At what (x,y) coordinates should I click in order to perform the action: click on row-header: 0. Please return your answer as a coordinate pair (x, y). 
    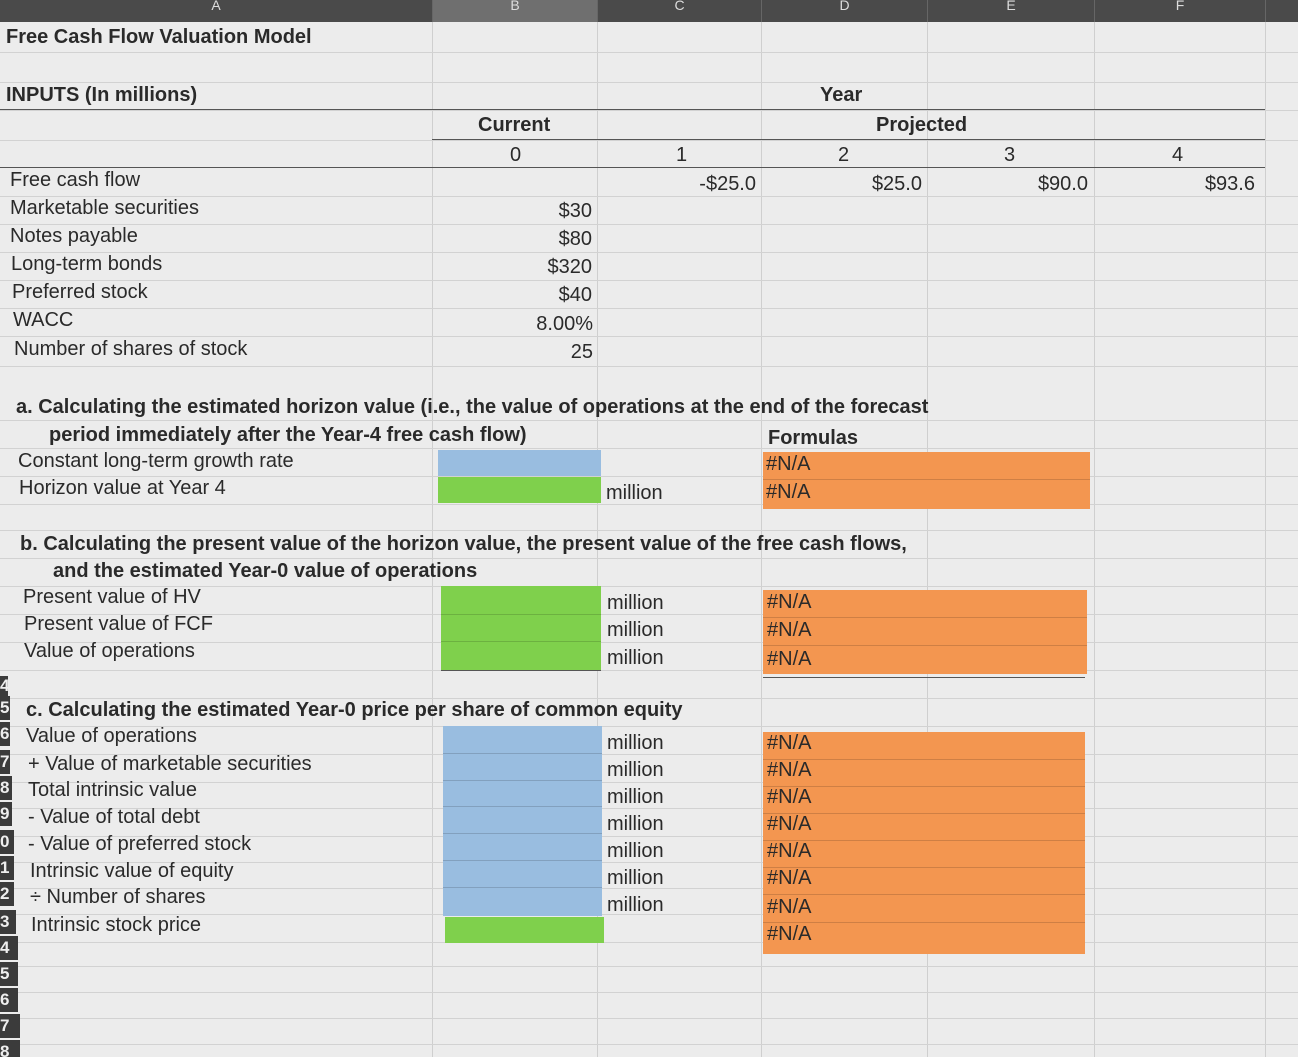
    Looking at the image, I should click on (7, 842).